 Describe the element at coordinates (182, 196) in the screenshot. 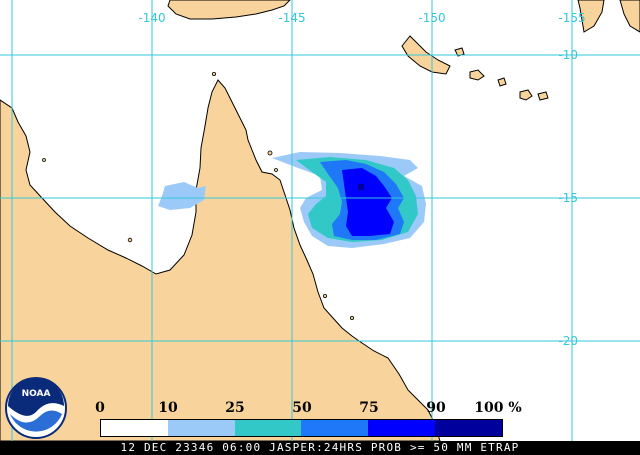

I see `prob-area-10-25-west` at that location.